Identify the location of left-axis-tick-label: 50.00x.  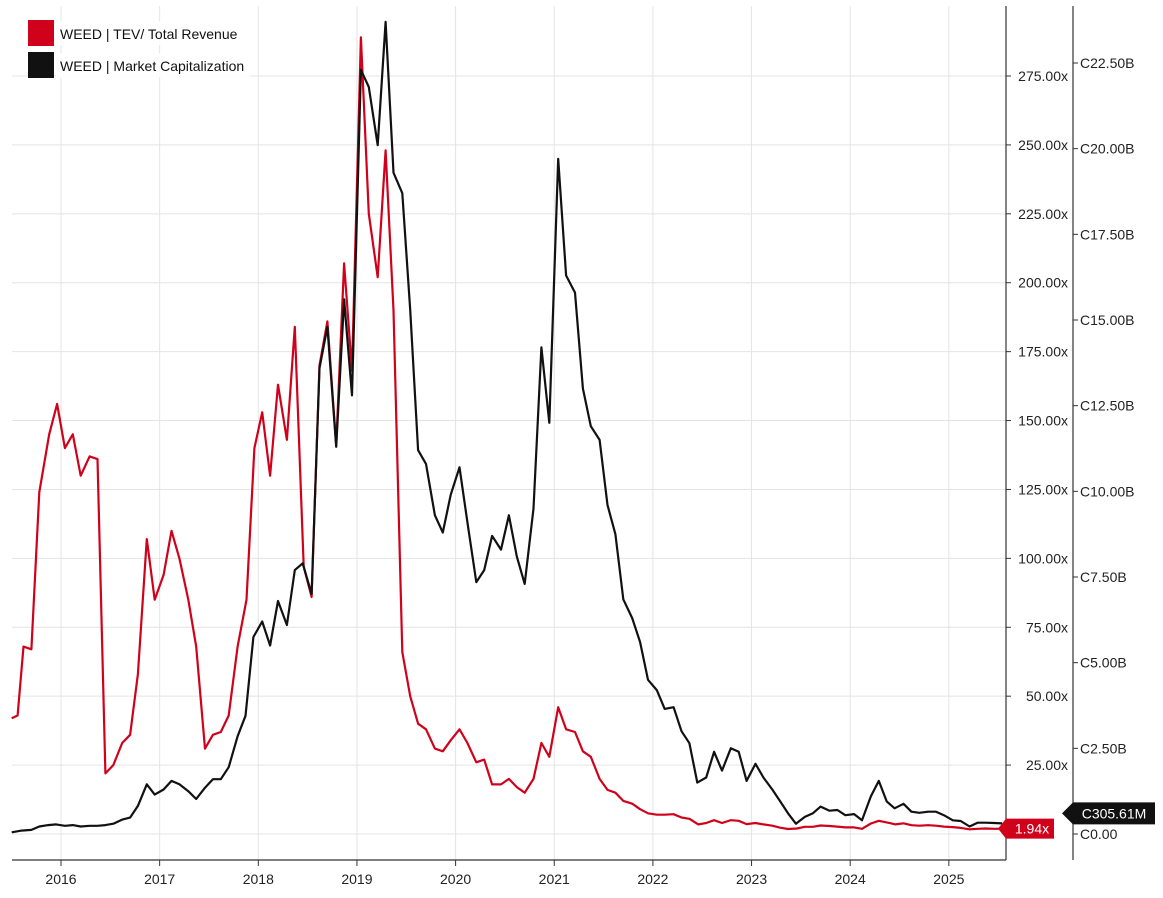
(1047, 696).